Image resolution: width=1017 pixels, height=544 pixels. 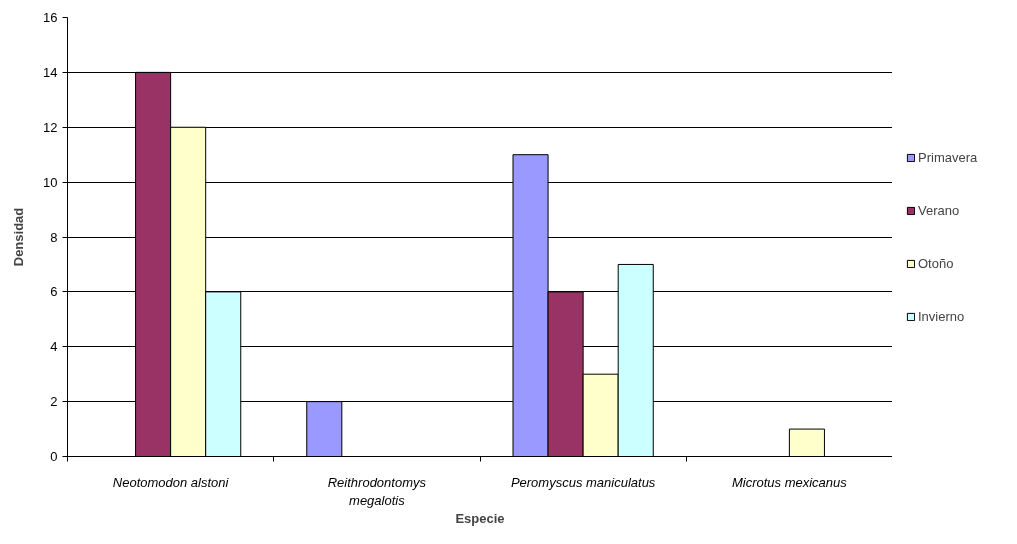 What do you see at coordinates (19, 237) in the screenshot?
I see `y-axis-title: Densidad` at bounding box center [19, 237].